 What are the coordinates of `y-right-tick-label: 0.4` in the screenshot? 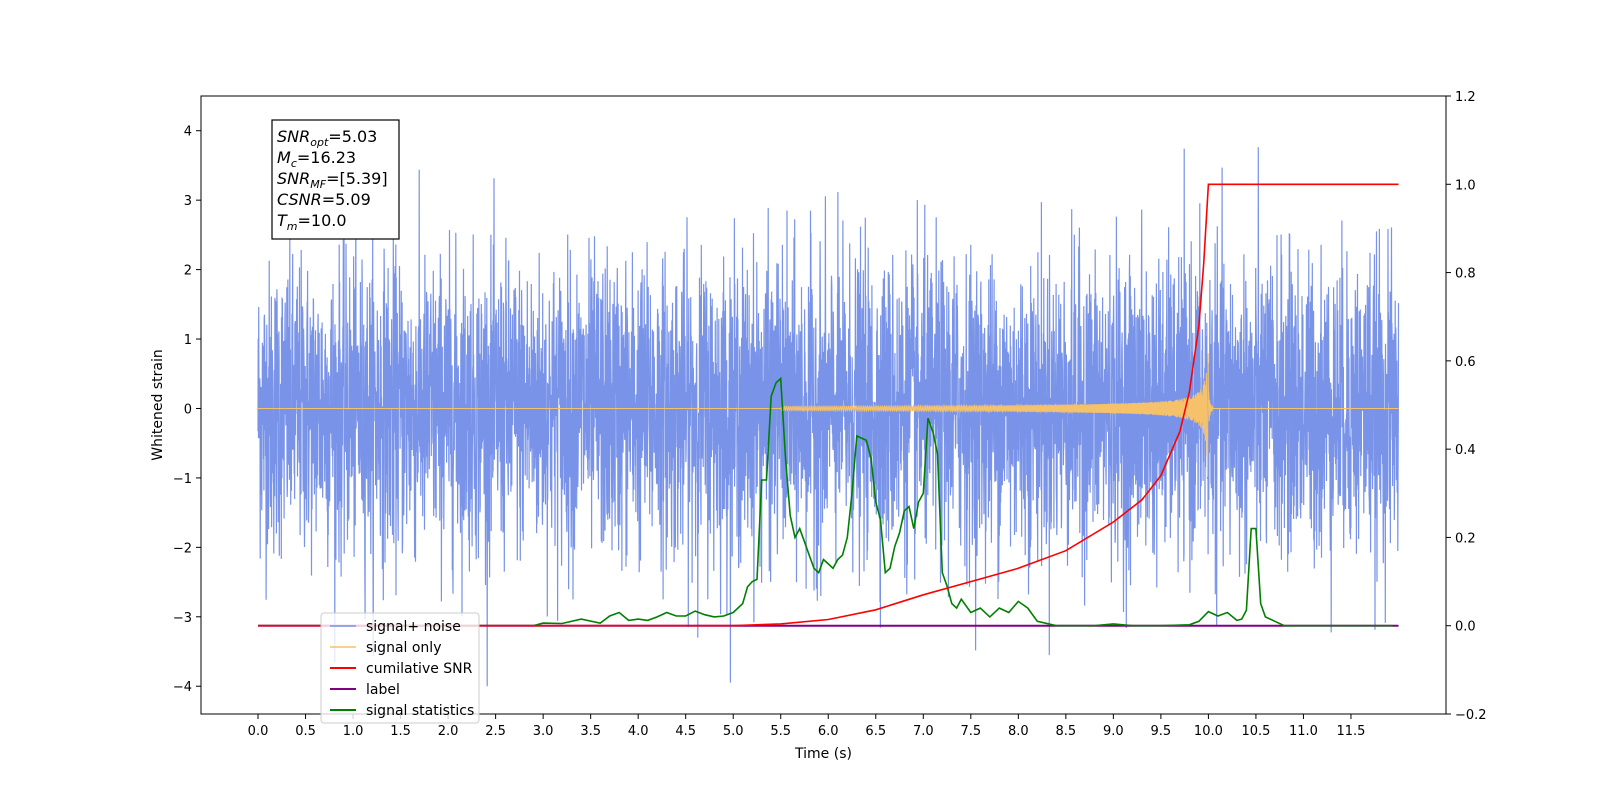 It's located at (1465, 450).